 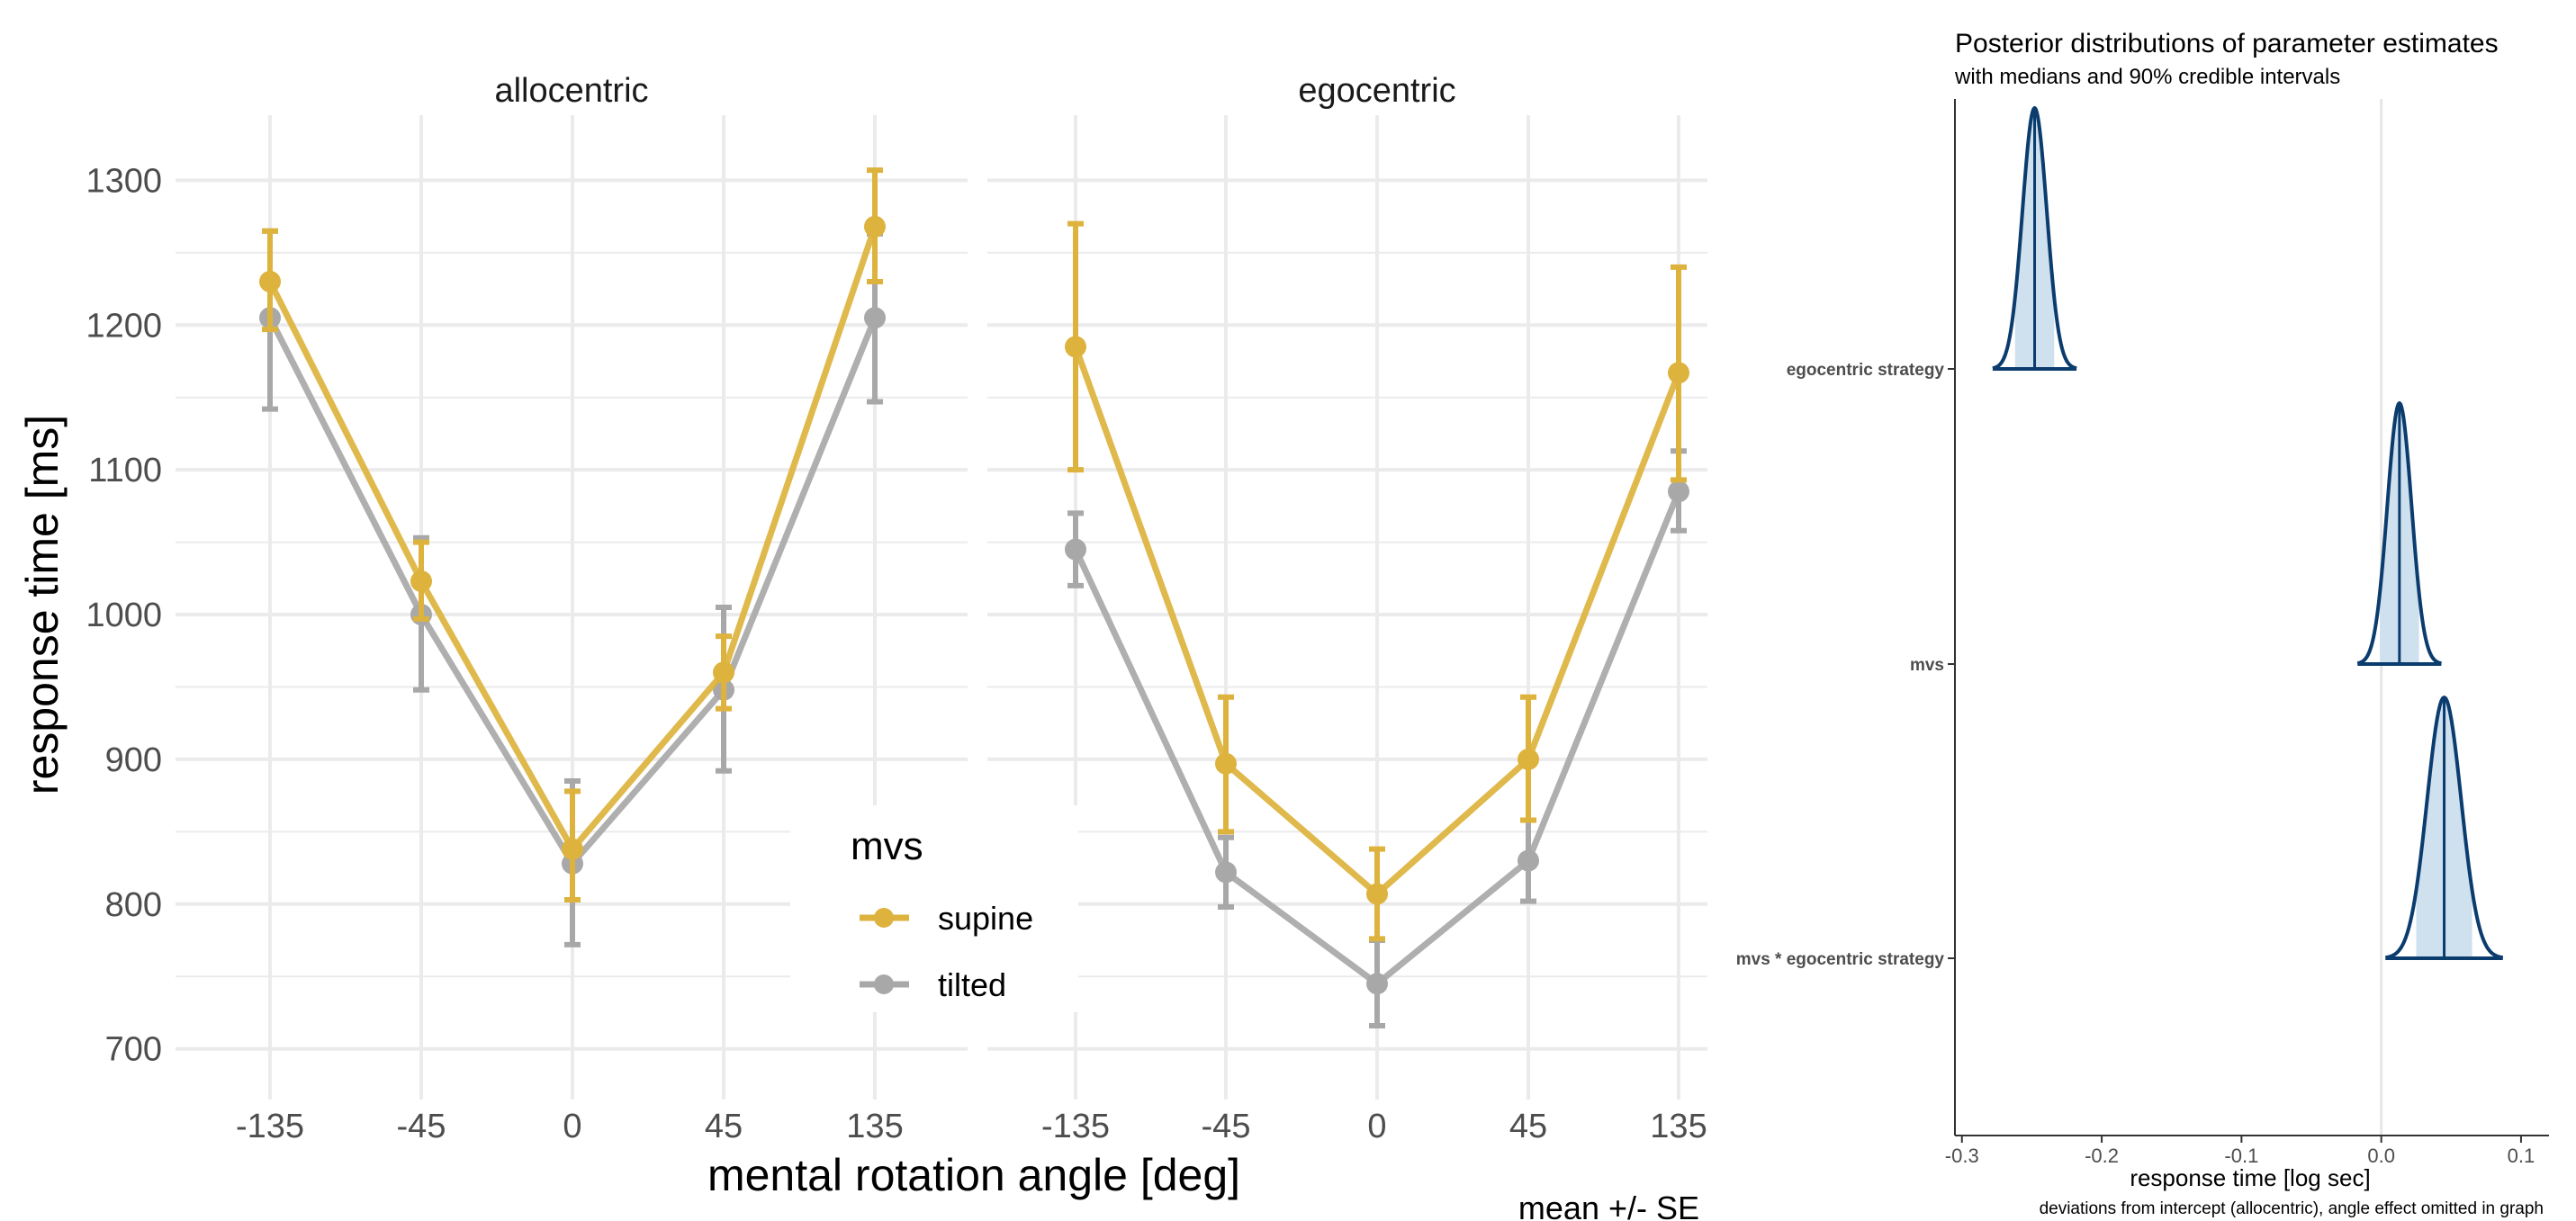 I want to click on y-tick-label: 1100, so click(x=125, y=470).